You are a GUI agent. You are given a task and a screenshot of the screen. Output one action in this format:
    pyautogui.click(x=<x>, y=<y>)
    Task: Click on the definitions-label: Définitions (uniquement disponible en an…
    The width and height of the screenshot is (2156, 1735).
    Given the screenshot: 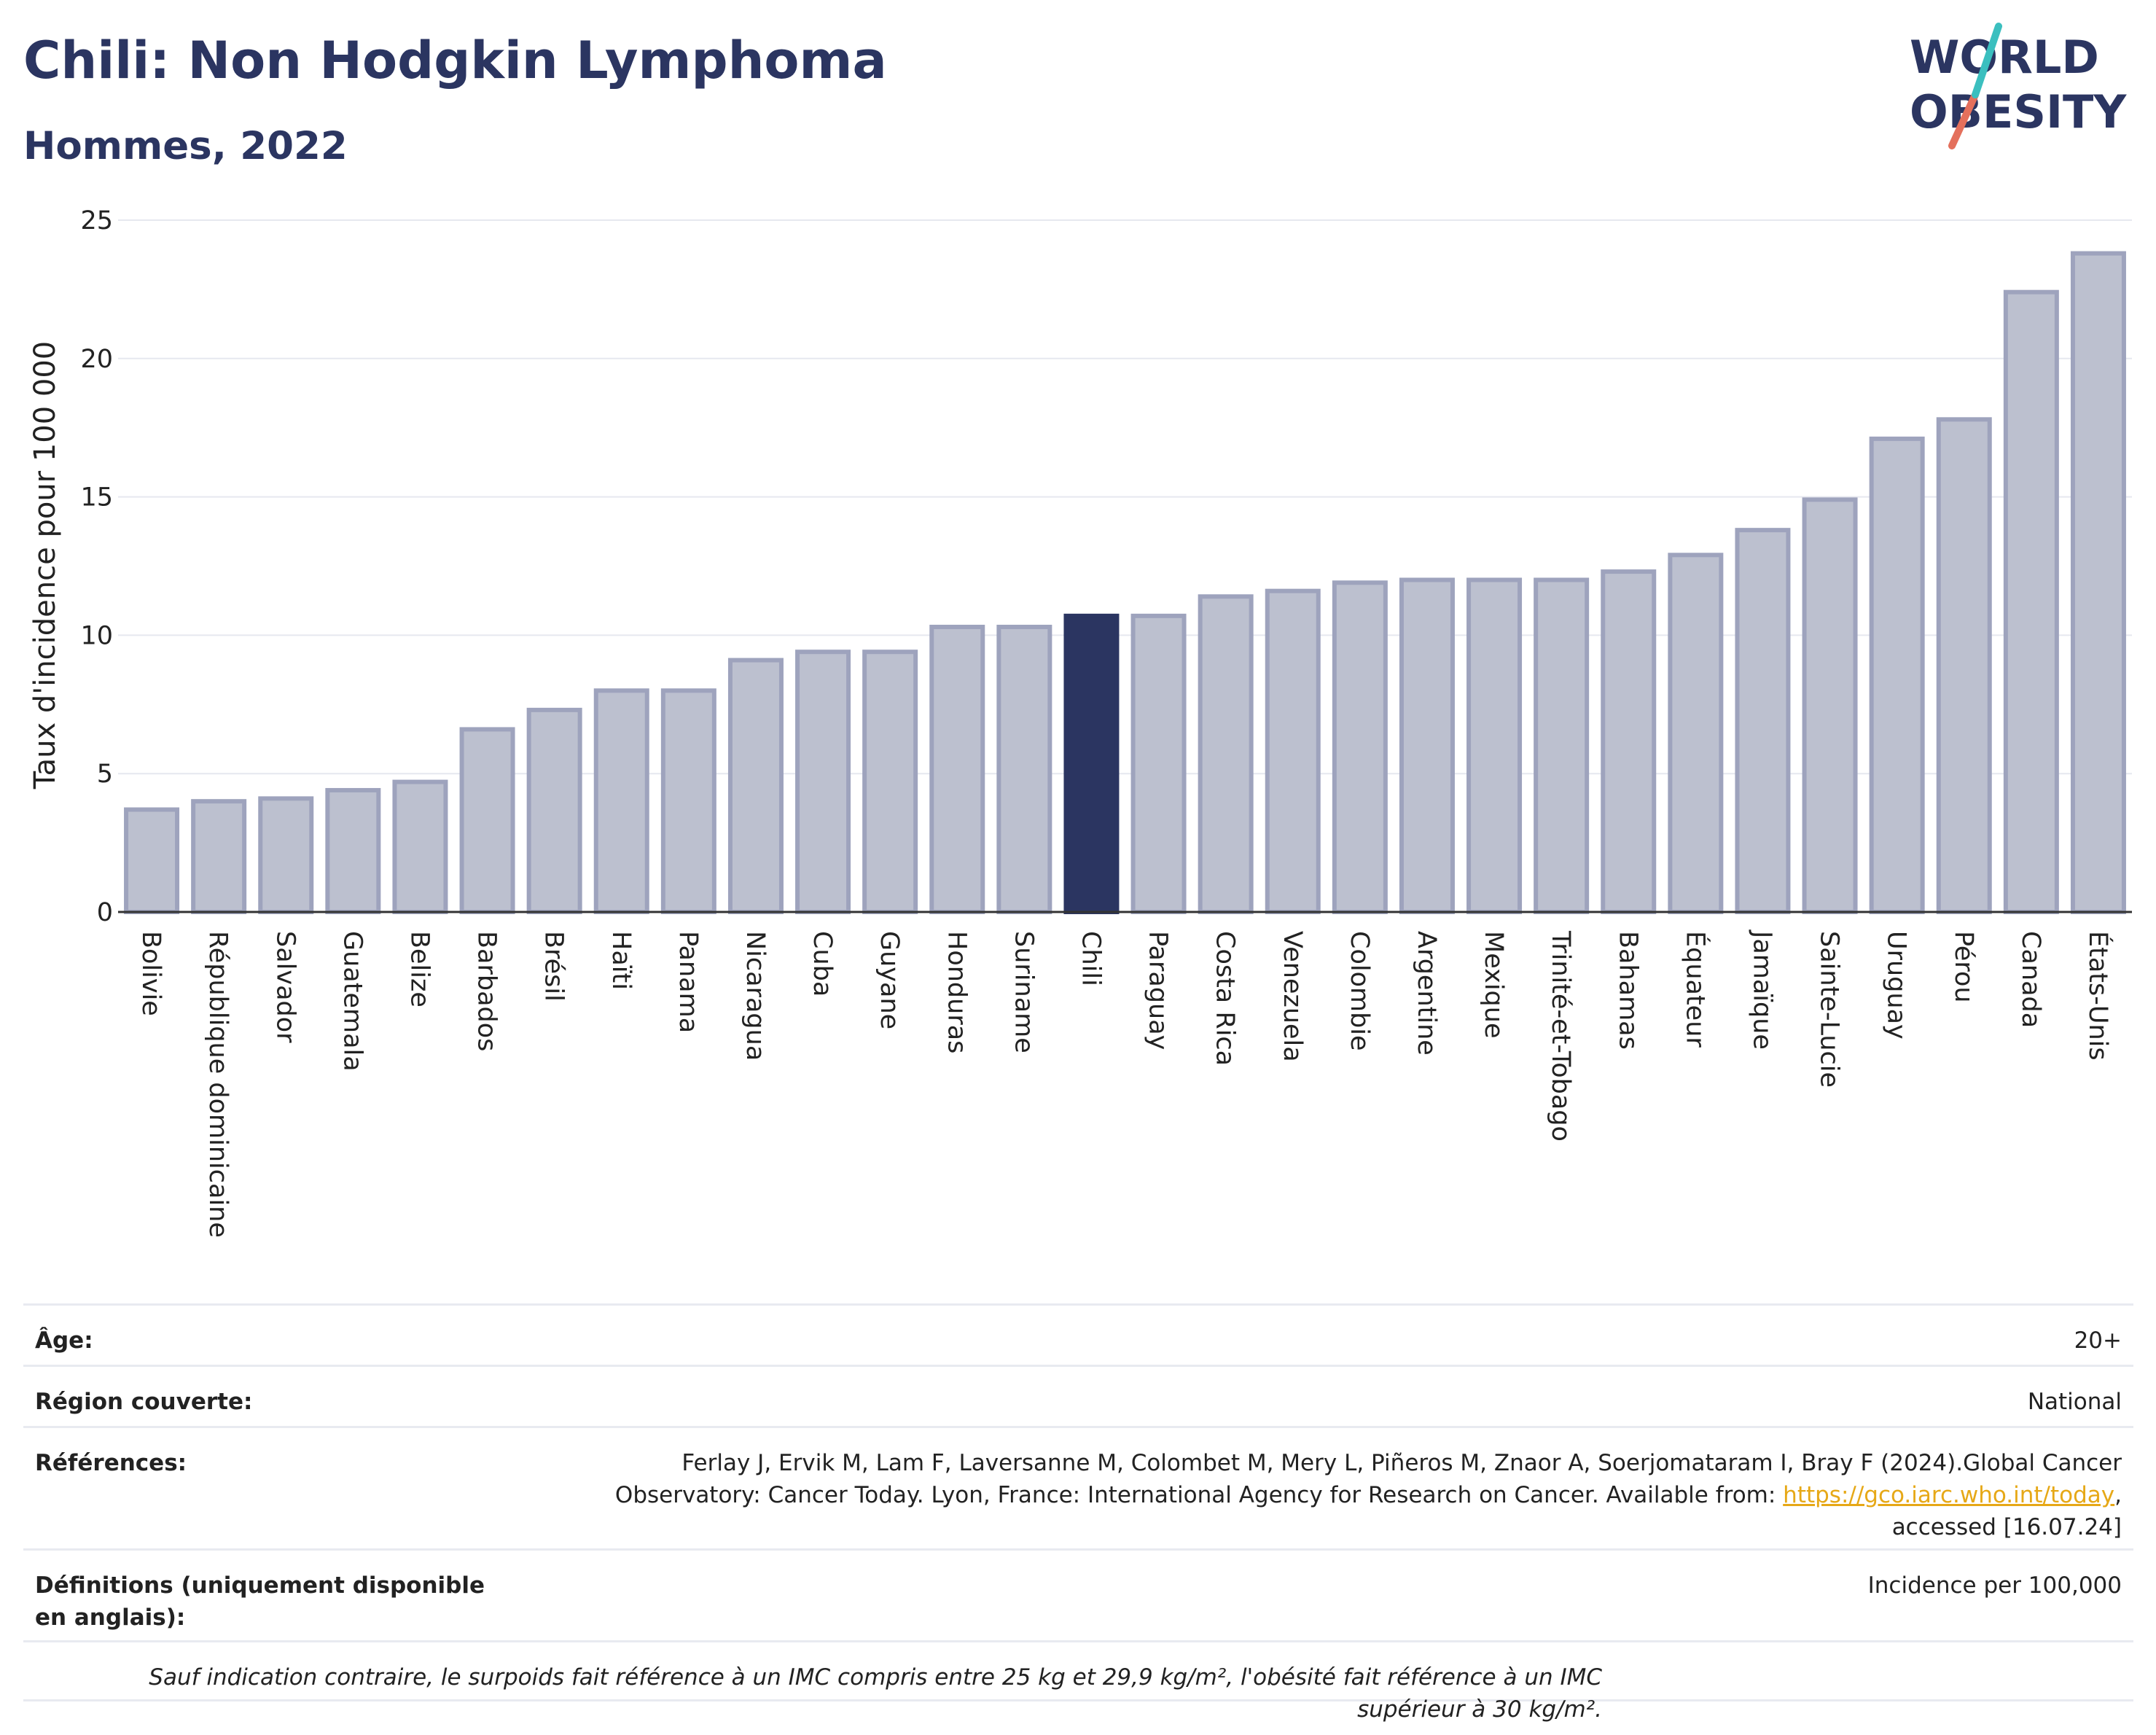 What is the action you would take?
    pyautogui.click(x=260, y=1601)
    